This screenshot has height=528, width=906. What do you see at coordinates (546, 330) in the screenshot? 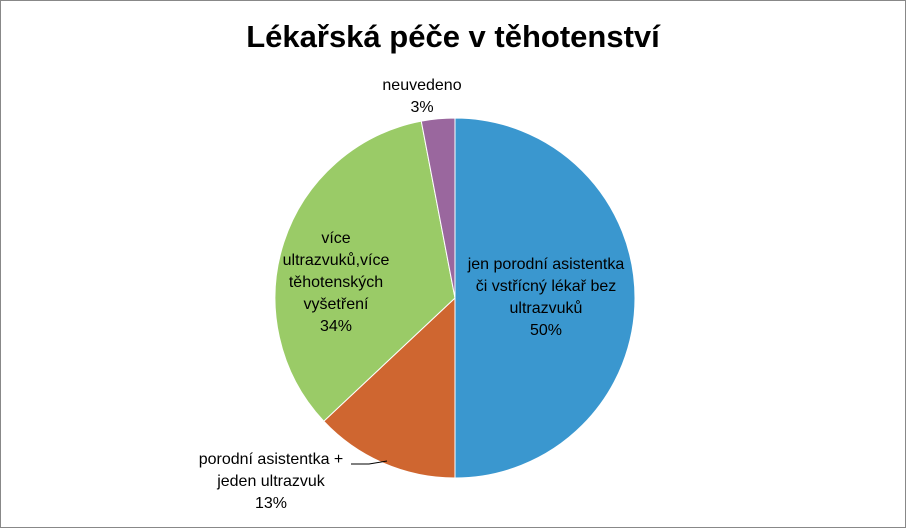
I see `label-value: 50%` at bounding box center [546, 330].